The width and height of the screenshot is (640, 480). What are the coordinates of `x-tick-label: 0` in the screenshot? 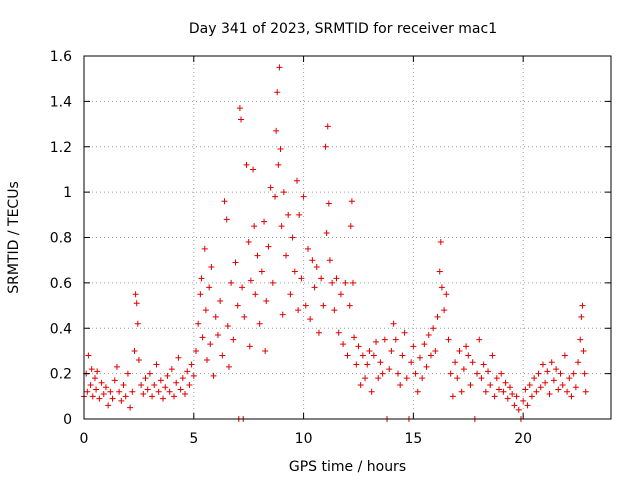 It's located at (84, 439).